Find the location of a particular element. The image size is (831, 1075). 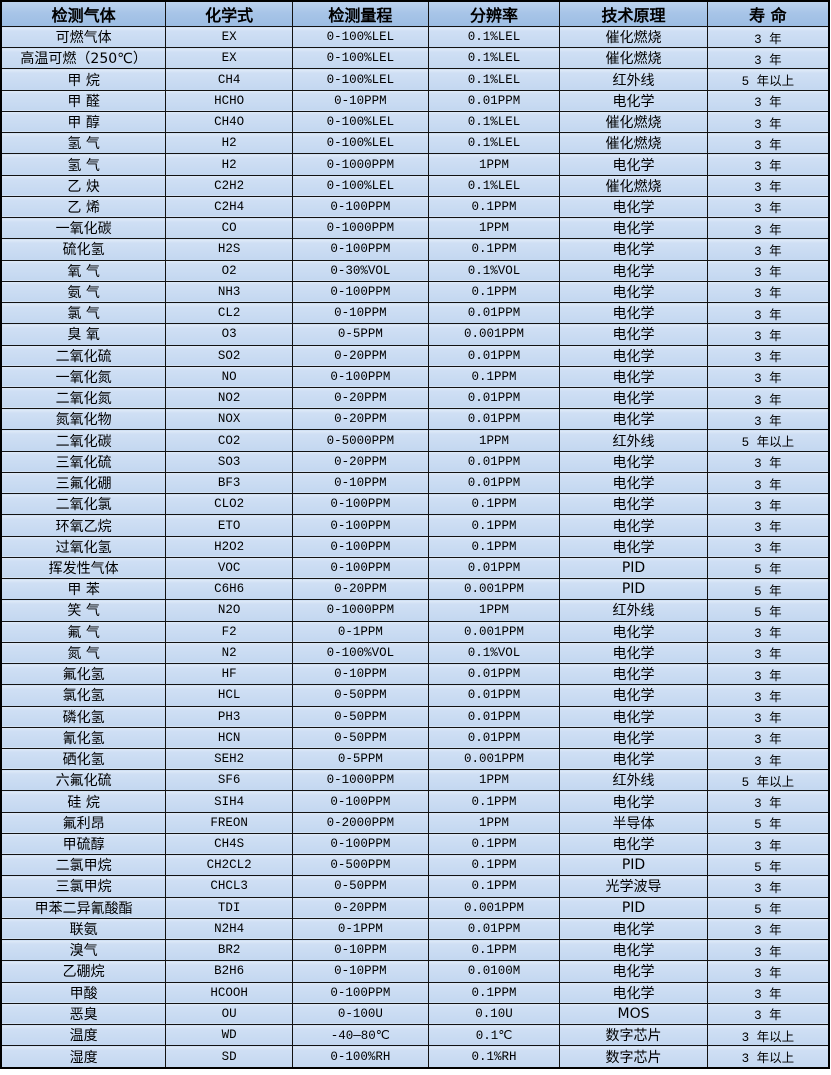

cell-formula: HCHO is located at coordinates (229, 100).